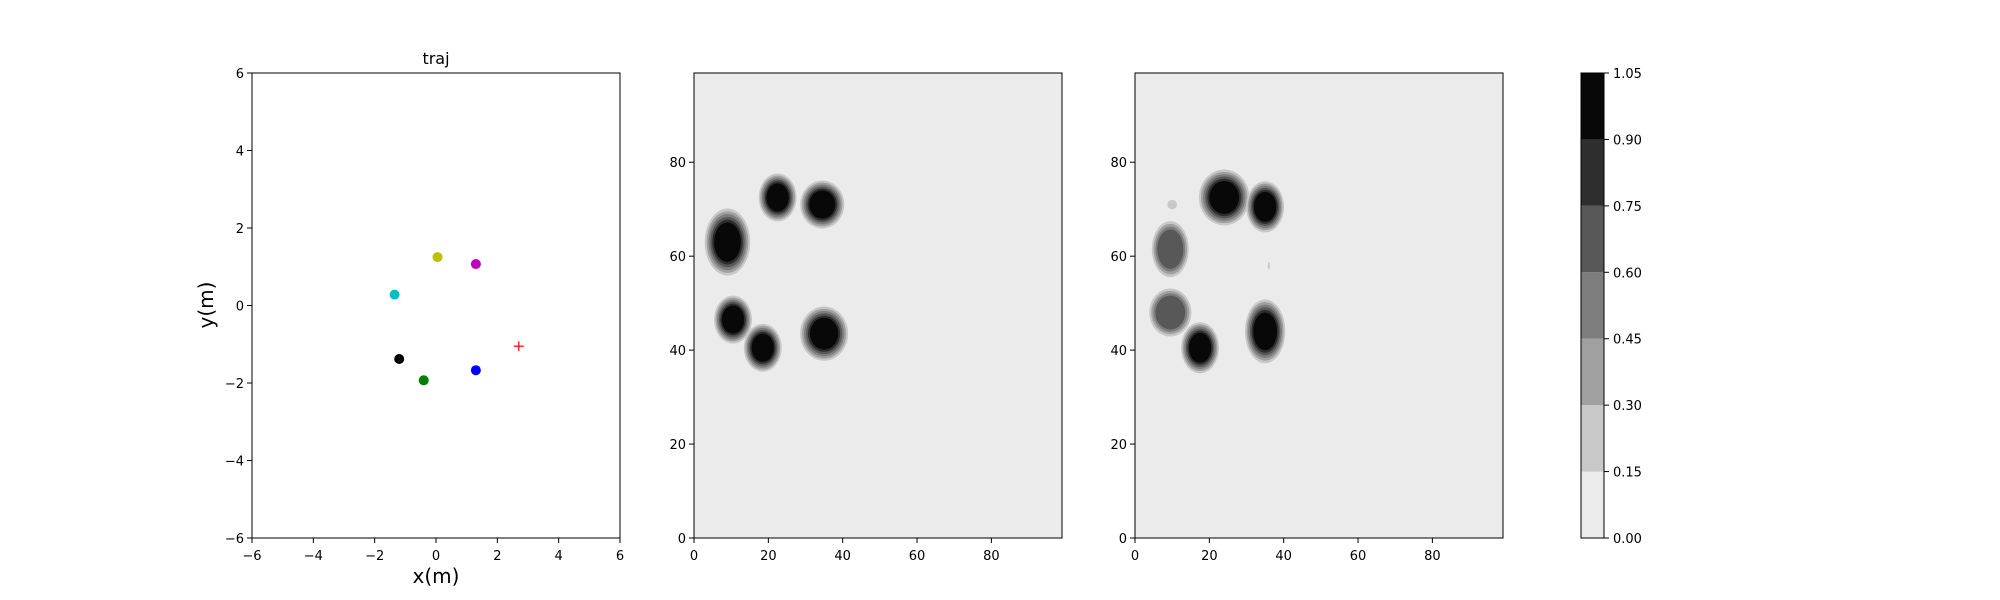 The image size is (2000, 600). I want to click on trajectory-x-tick-label: 2, so click(497, 556).